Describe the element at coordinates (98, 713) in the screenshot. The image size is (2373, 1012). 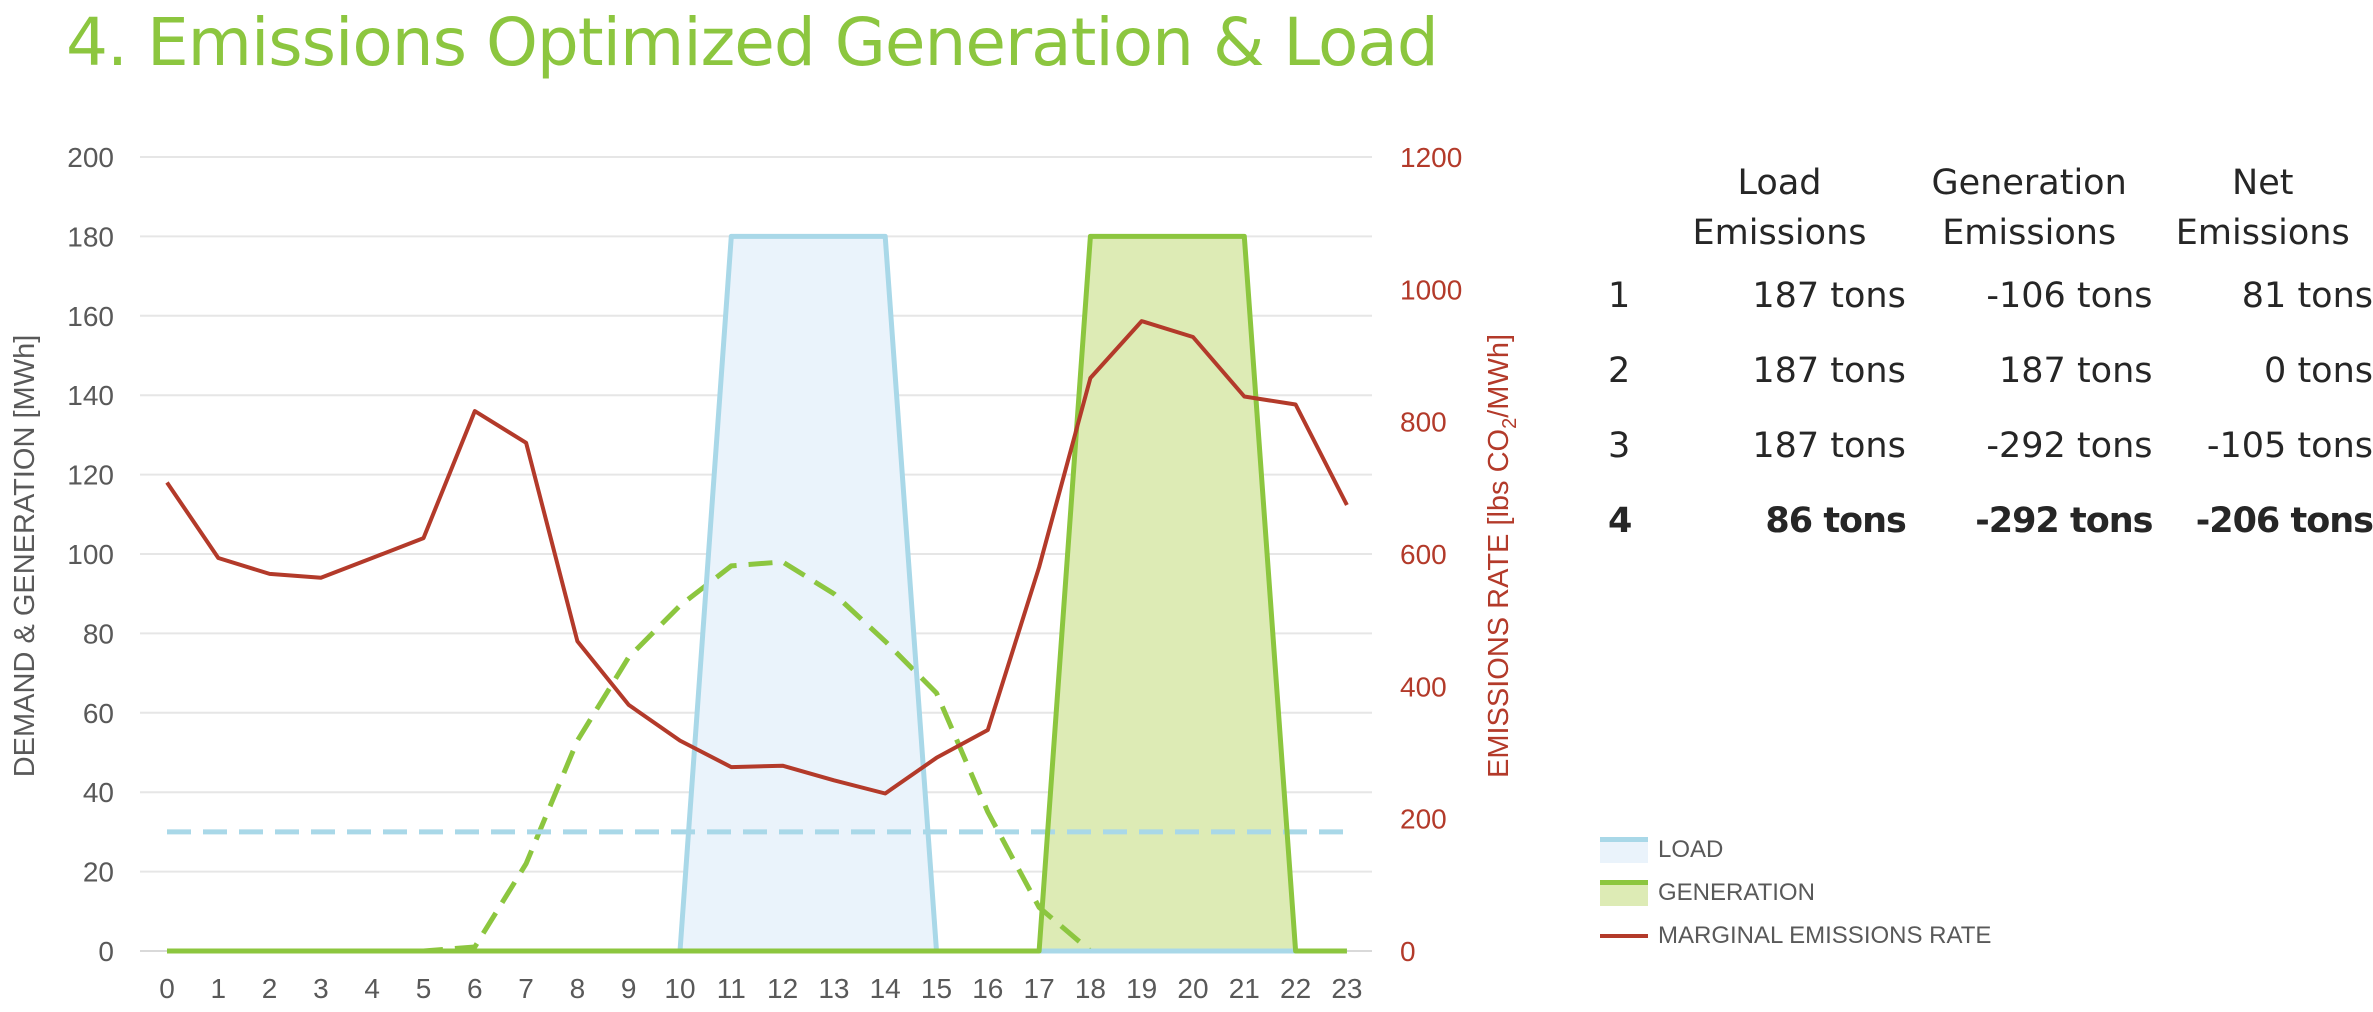
I see `left-tick-label: 60` at that location.